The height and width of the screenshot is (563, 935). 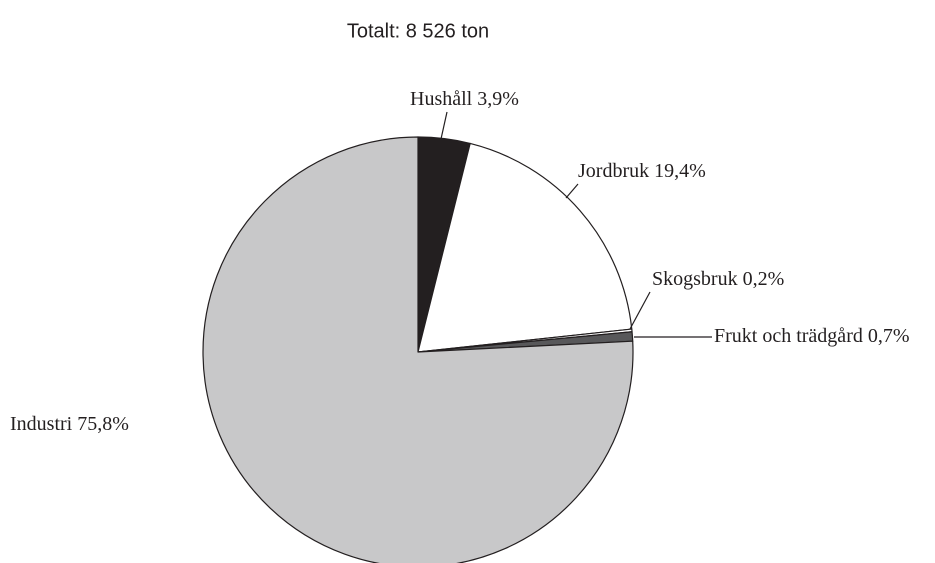 I want to click on slice-label: Skogsbruk 0,2%, so click(x=718, y=279).